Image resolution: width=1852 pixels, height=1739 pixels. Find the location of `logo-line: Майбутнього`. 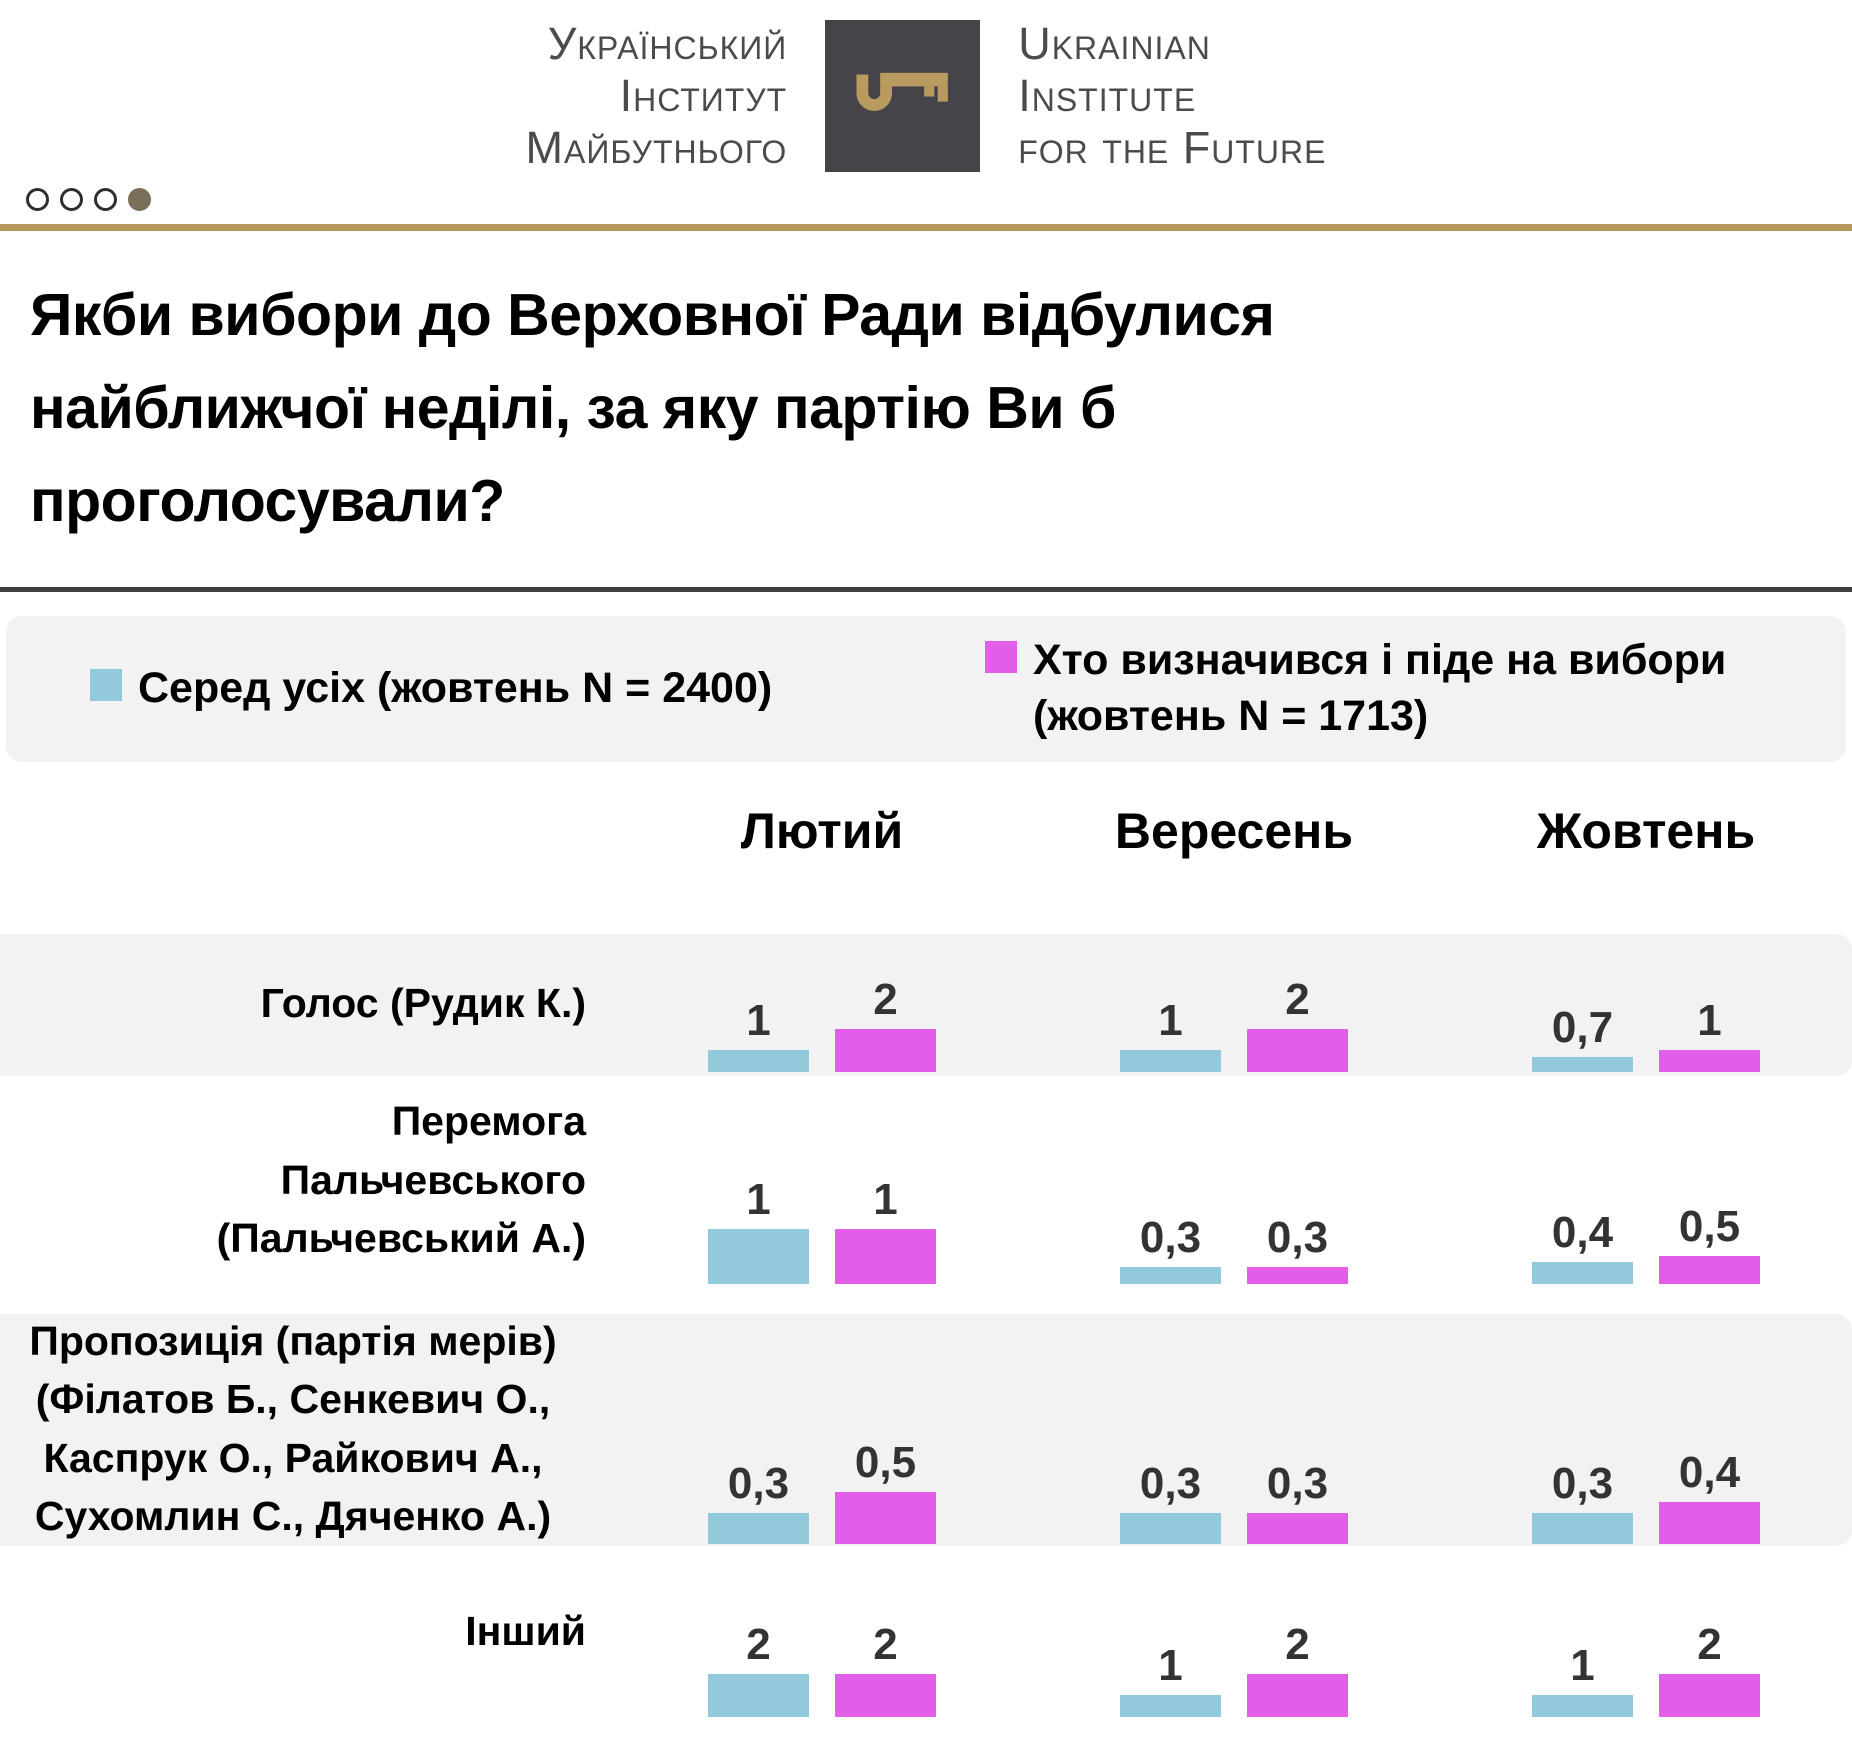

logo-line: Майбутнього is located at coordinates (656, 147).